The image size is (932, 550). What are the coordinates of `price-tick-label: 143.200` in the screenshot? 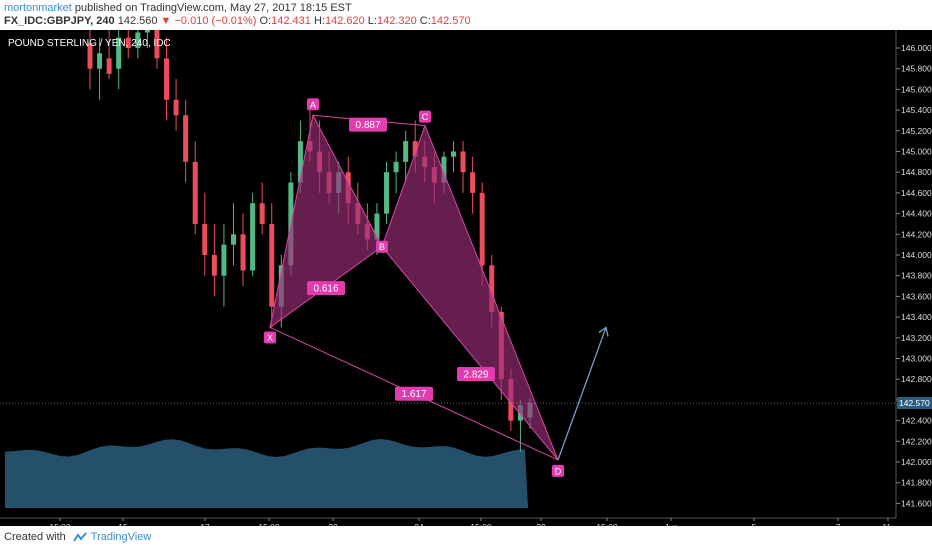 It's located at (916, 338).